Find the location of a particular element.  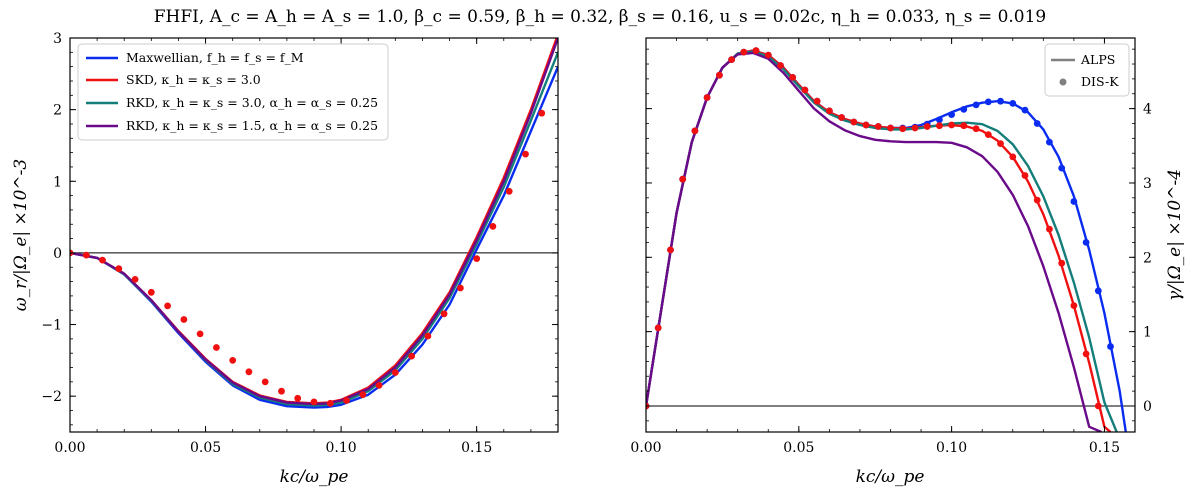

left-x-axis-label: kc/ω_pe is located at coordinates (314, 477).